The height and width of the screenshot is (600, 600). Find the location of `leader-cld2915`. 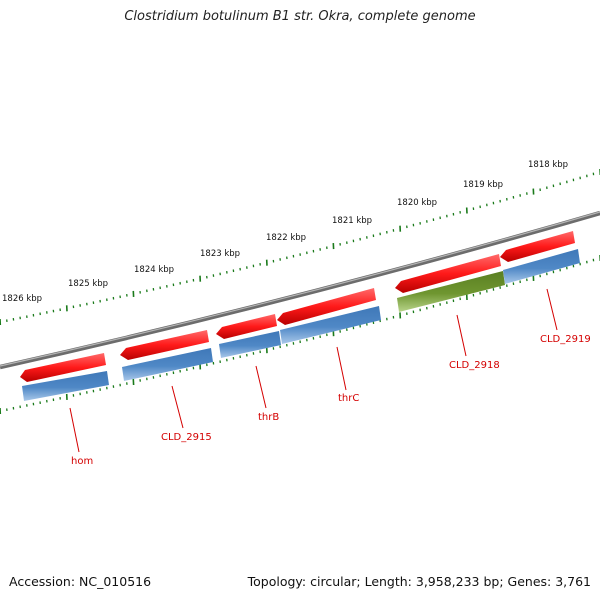

leader-cld2915 is located at coordinates (177, 407).